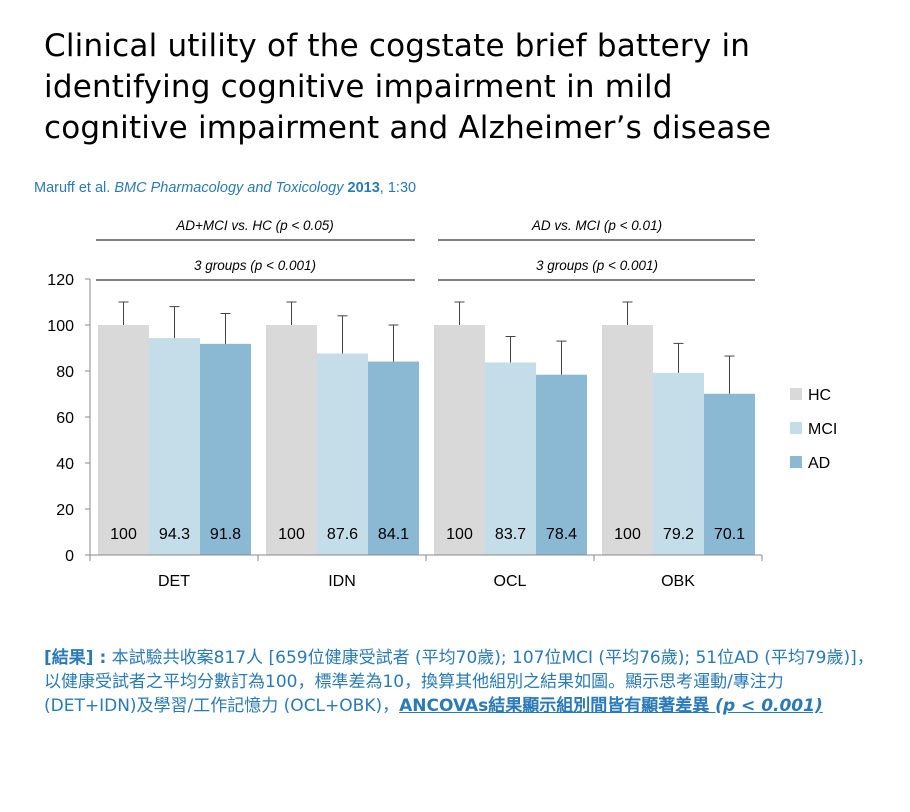  Describe the element at coordinates (60, 280) in the screenshot. I see `y-tick-label: 120` at that location.